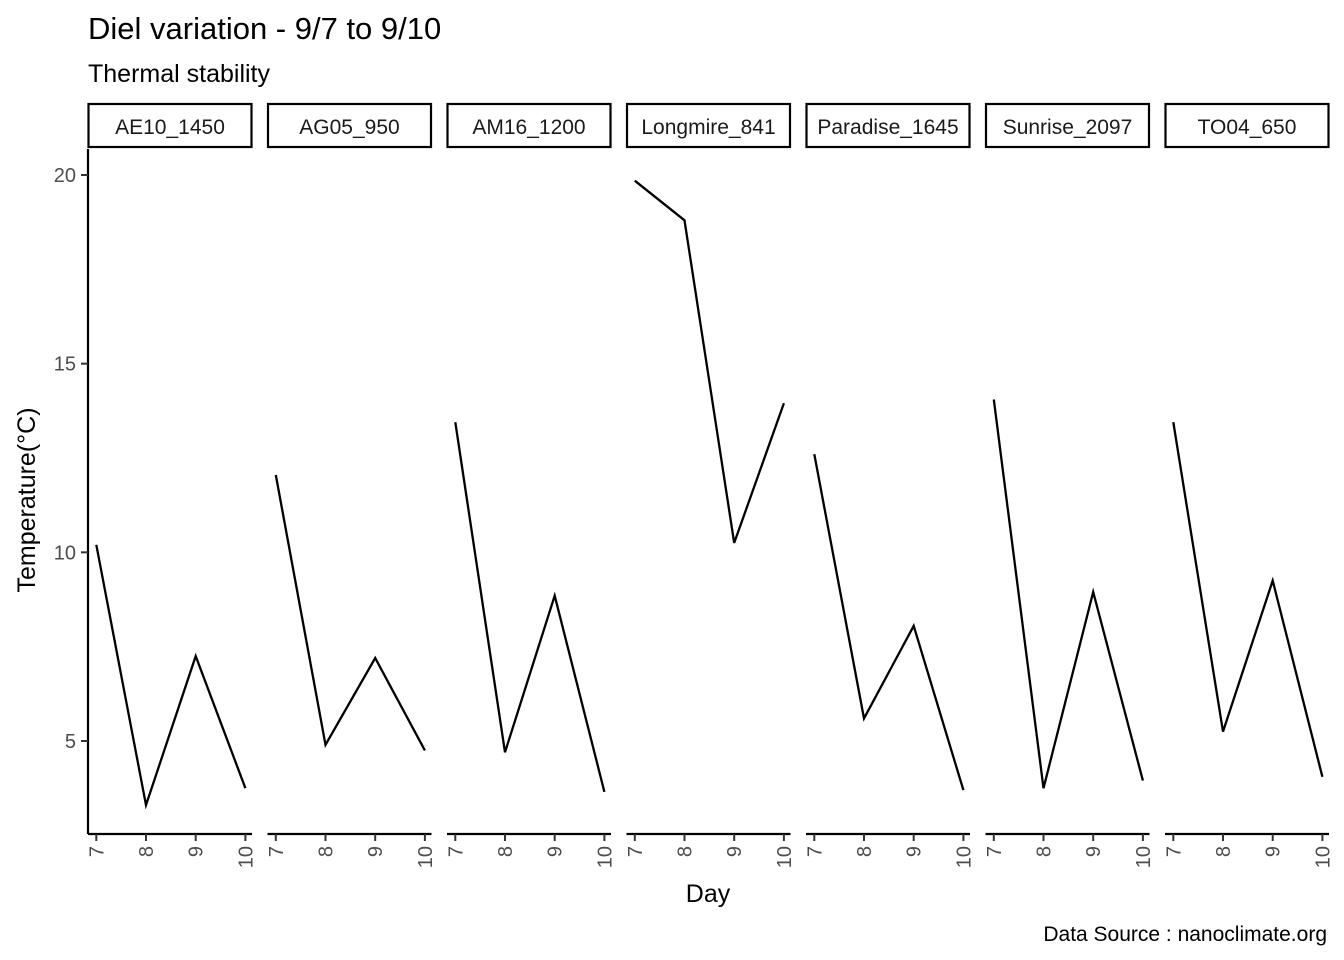 The width and height of the screenshot is (1344, 960). Describe the element at coordinates (65, 553) in the screenshot. I see `y-tick-label: 10` at that location.